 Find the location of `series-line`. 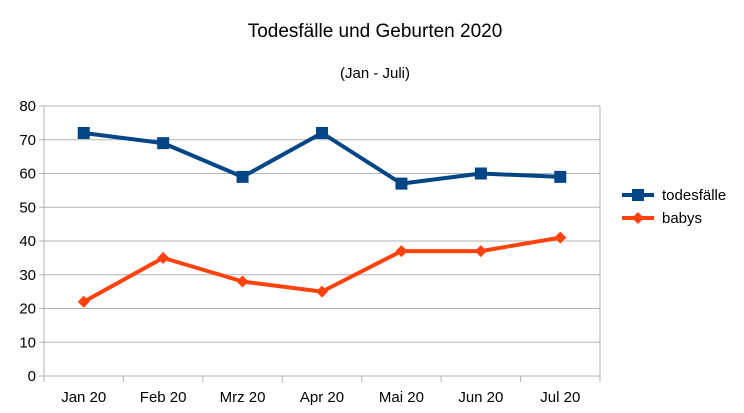

series-line is located at coordinates (322, 158).